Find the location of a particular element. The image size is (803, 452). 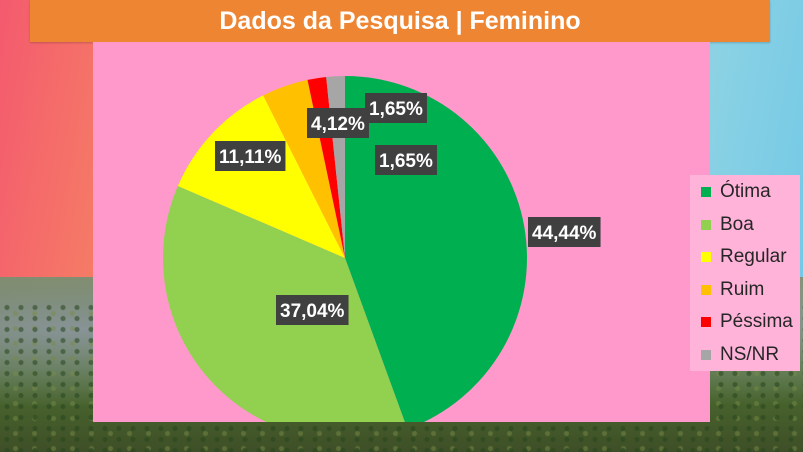

legend-label: Regular is located at coordinates (753, 257).